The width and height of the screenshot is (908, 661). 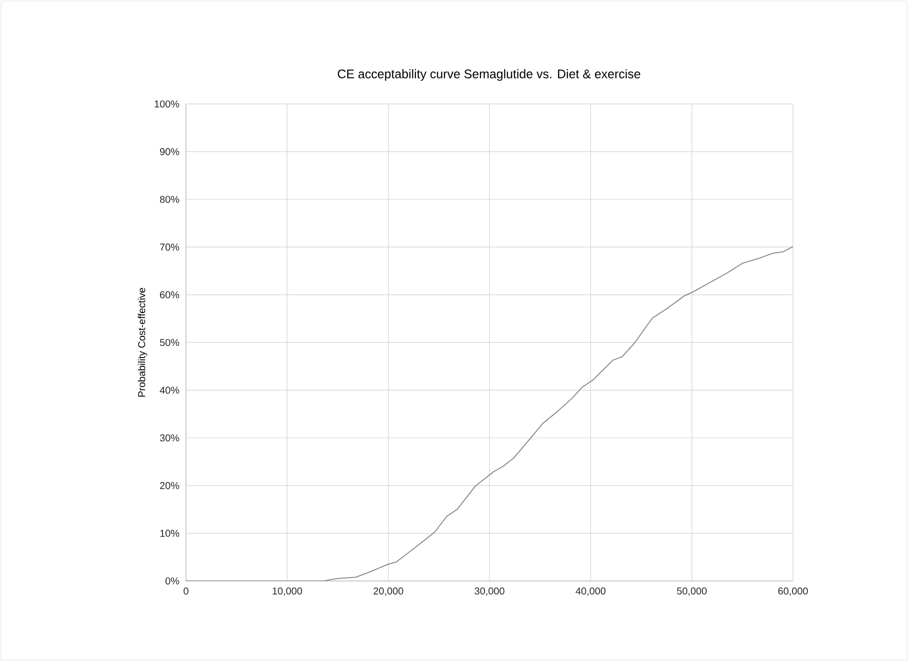 What do you see at coordinates (170, 294) in the screenshot?
I see `y-tick-label: 60%` at bounding box center [170, 294].